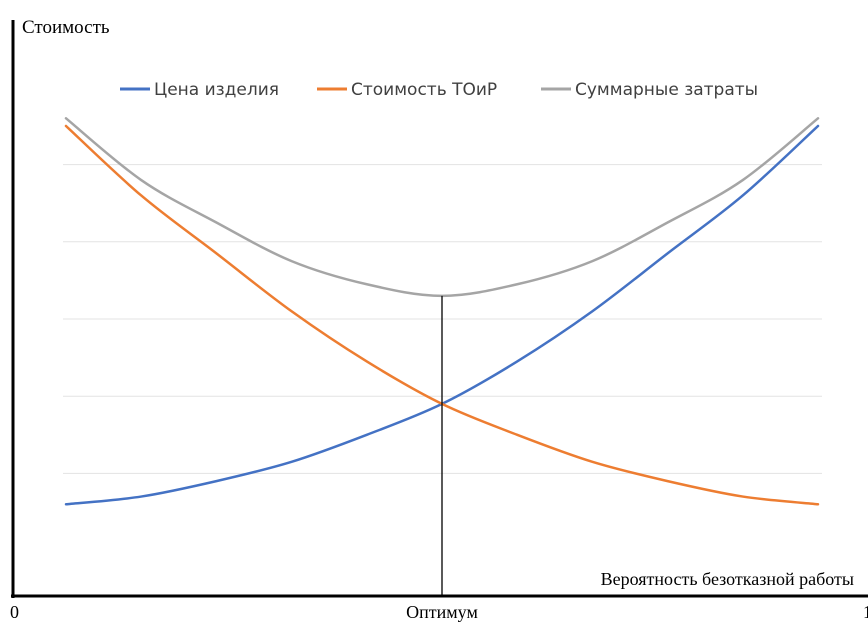 This screenshot has height=622, width=868. Describe the element at coordinates (14, 612) in the screenshot. I see `x-tick-label-start: 0` at that location.